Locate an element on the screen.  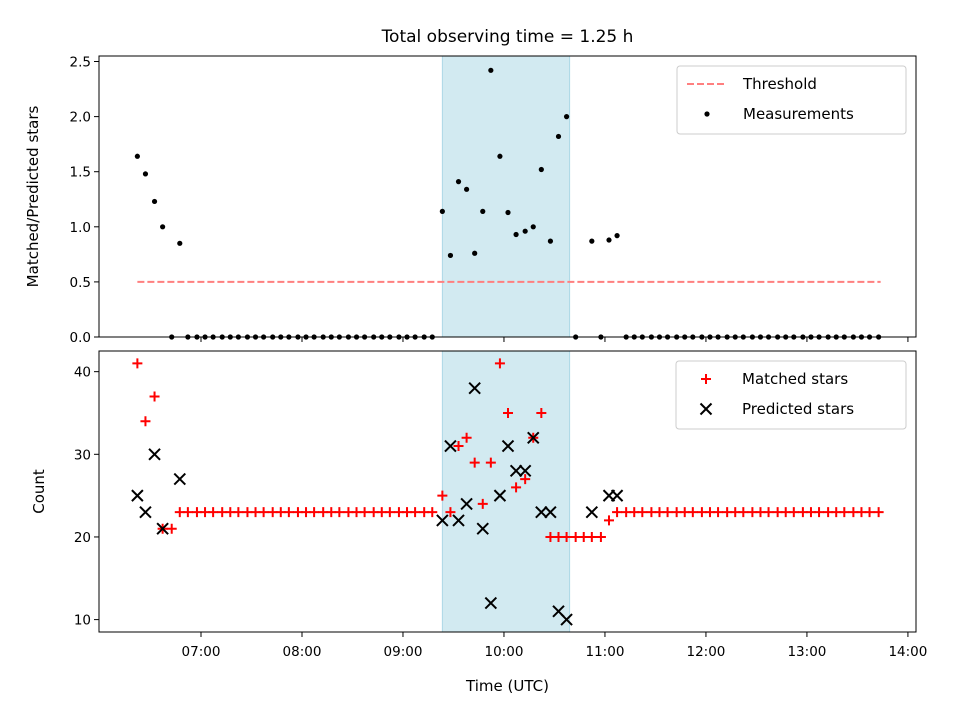
x-tick-label: 07:00 is located at coordinates (201, 652).